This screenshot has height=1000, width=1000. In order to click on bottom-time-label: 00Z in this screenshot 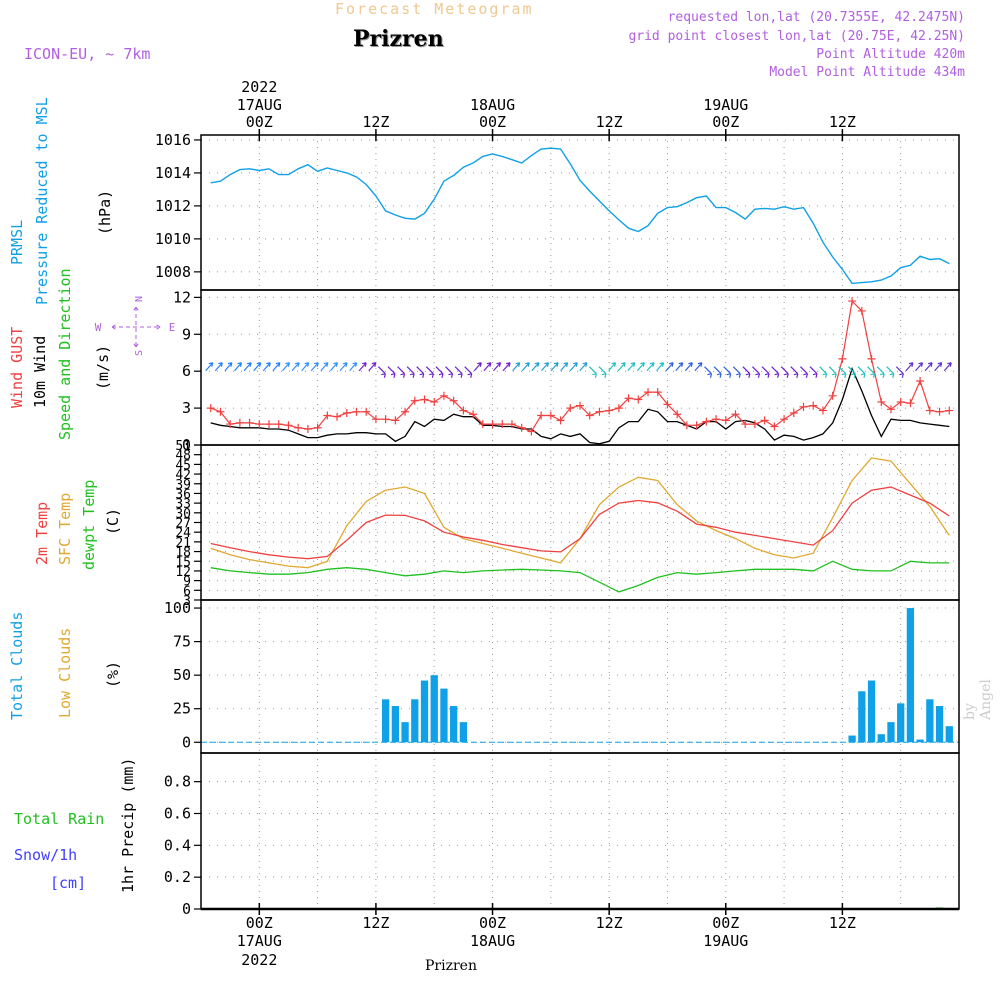, I will do `click(725, 923)`.